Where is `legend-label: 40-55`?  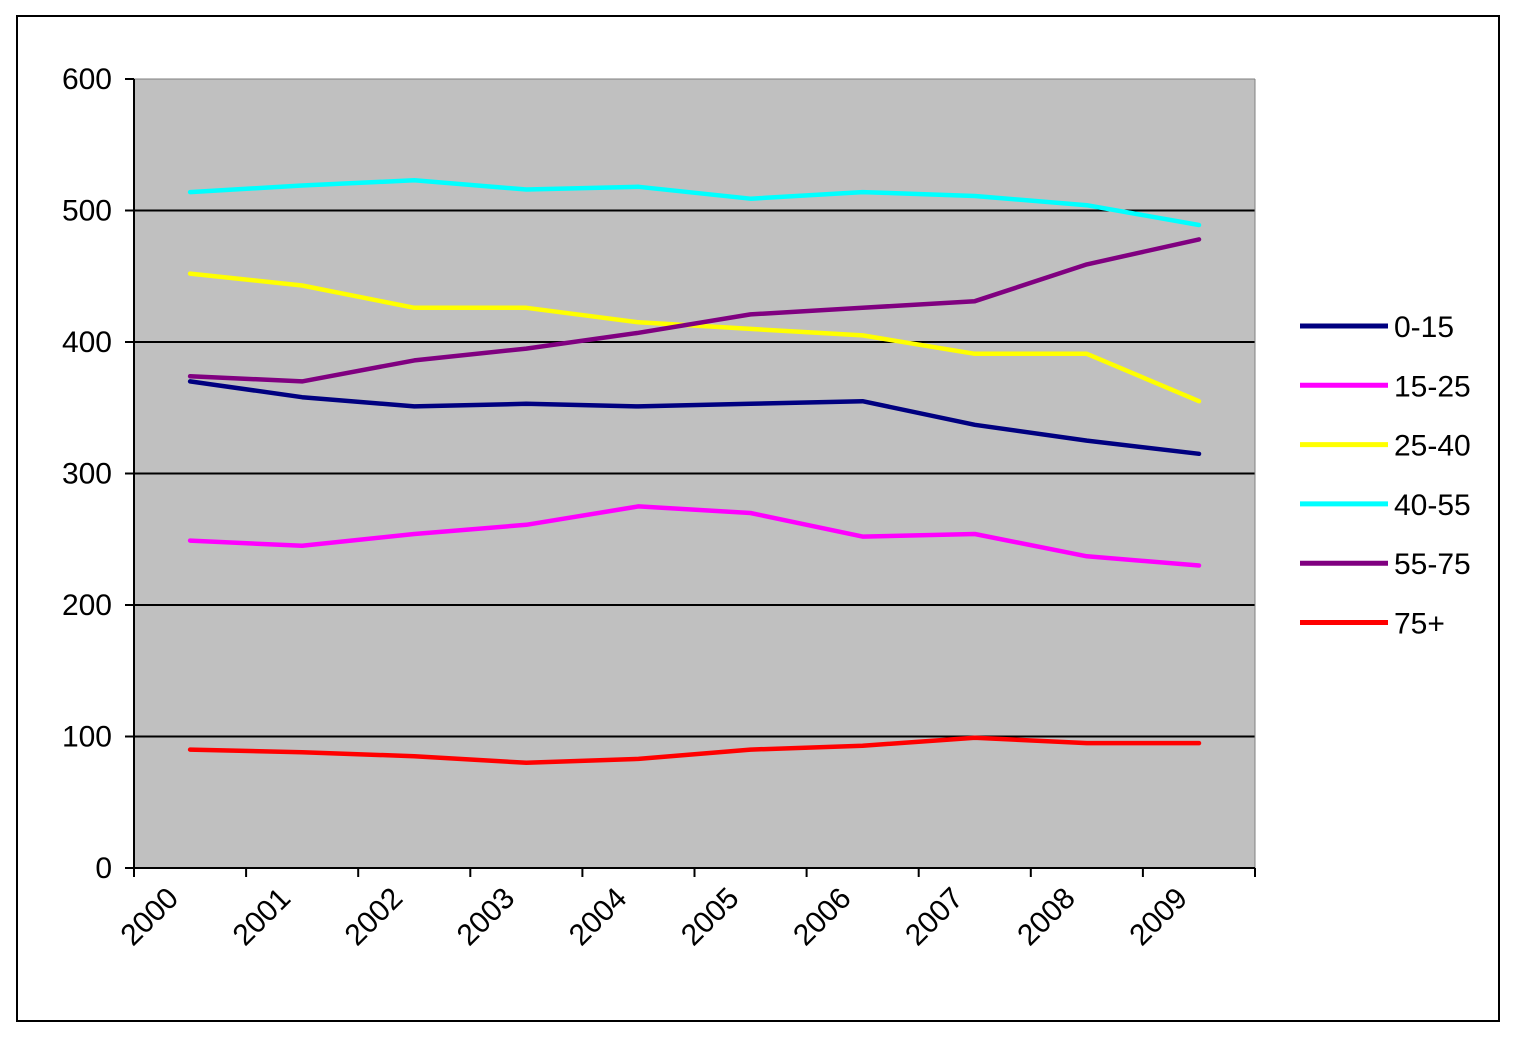
legend-label: 40-55 is located at coordinates (1432, 505).